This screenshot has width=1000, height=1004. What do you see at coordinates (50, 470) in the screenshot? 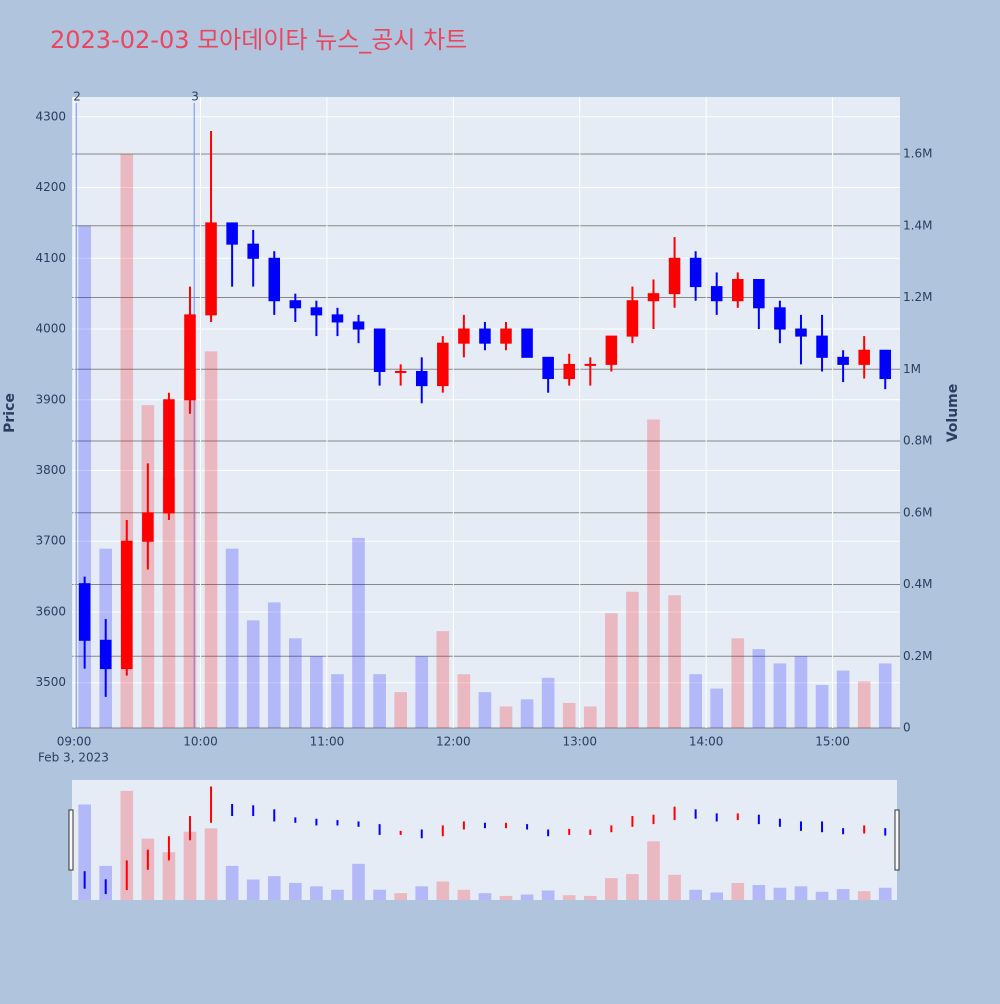
I see `y-tick-label: 3800` at bounding box center [50, 470].